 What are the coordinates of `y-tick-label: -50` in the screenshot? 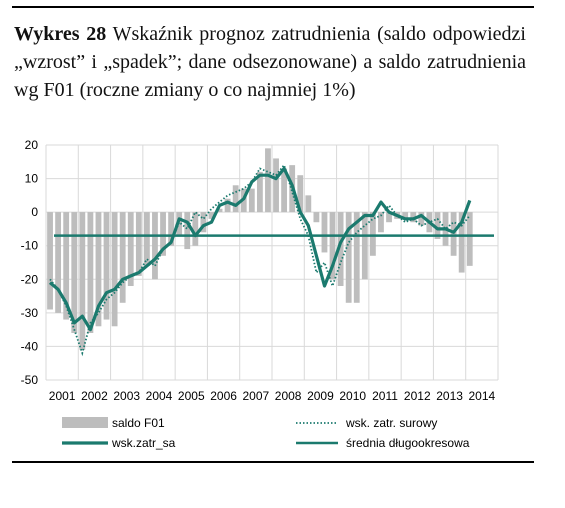 It's located at (30, 380).